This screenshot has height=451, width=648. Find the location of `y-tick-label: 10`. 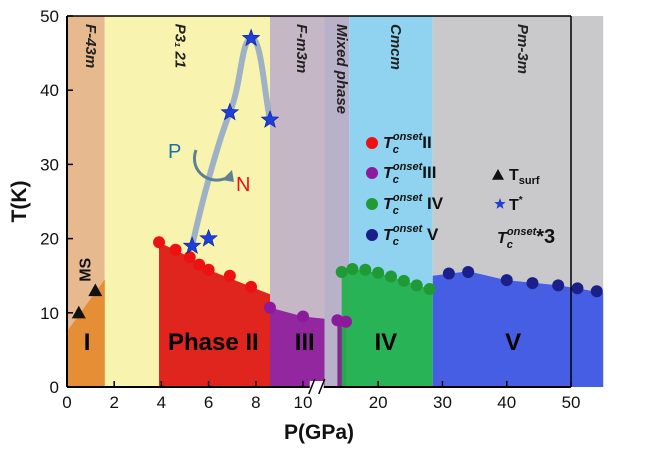

y-tick-label: 10 is located at coordinates (49, 313).